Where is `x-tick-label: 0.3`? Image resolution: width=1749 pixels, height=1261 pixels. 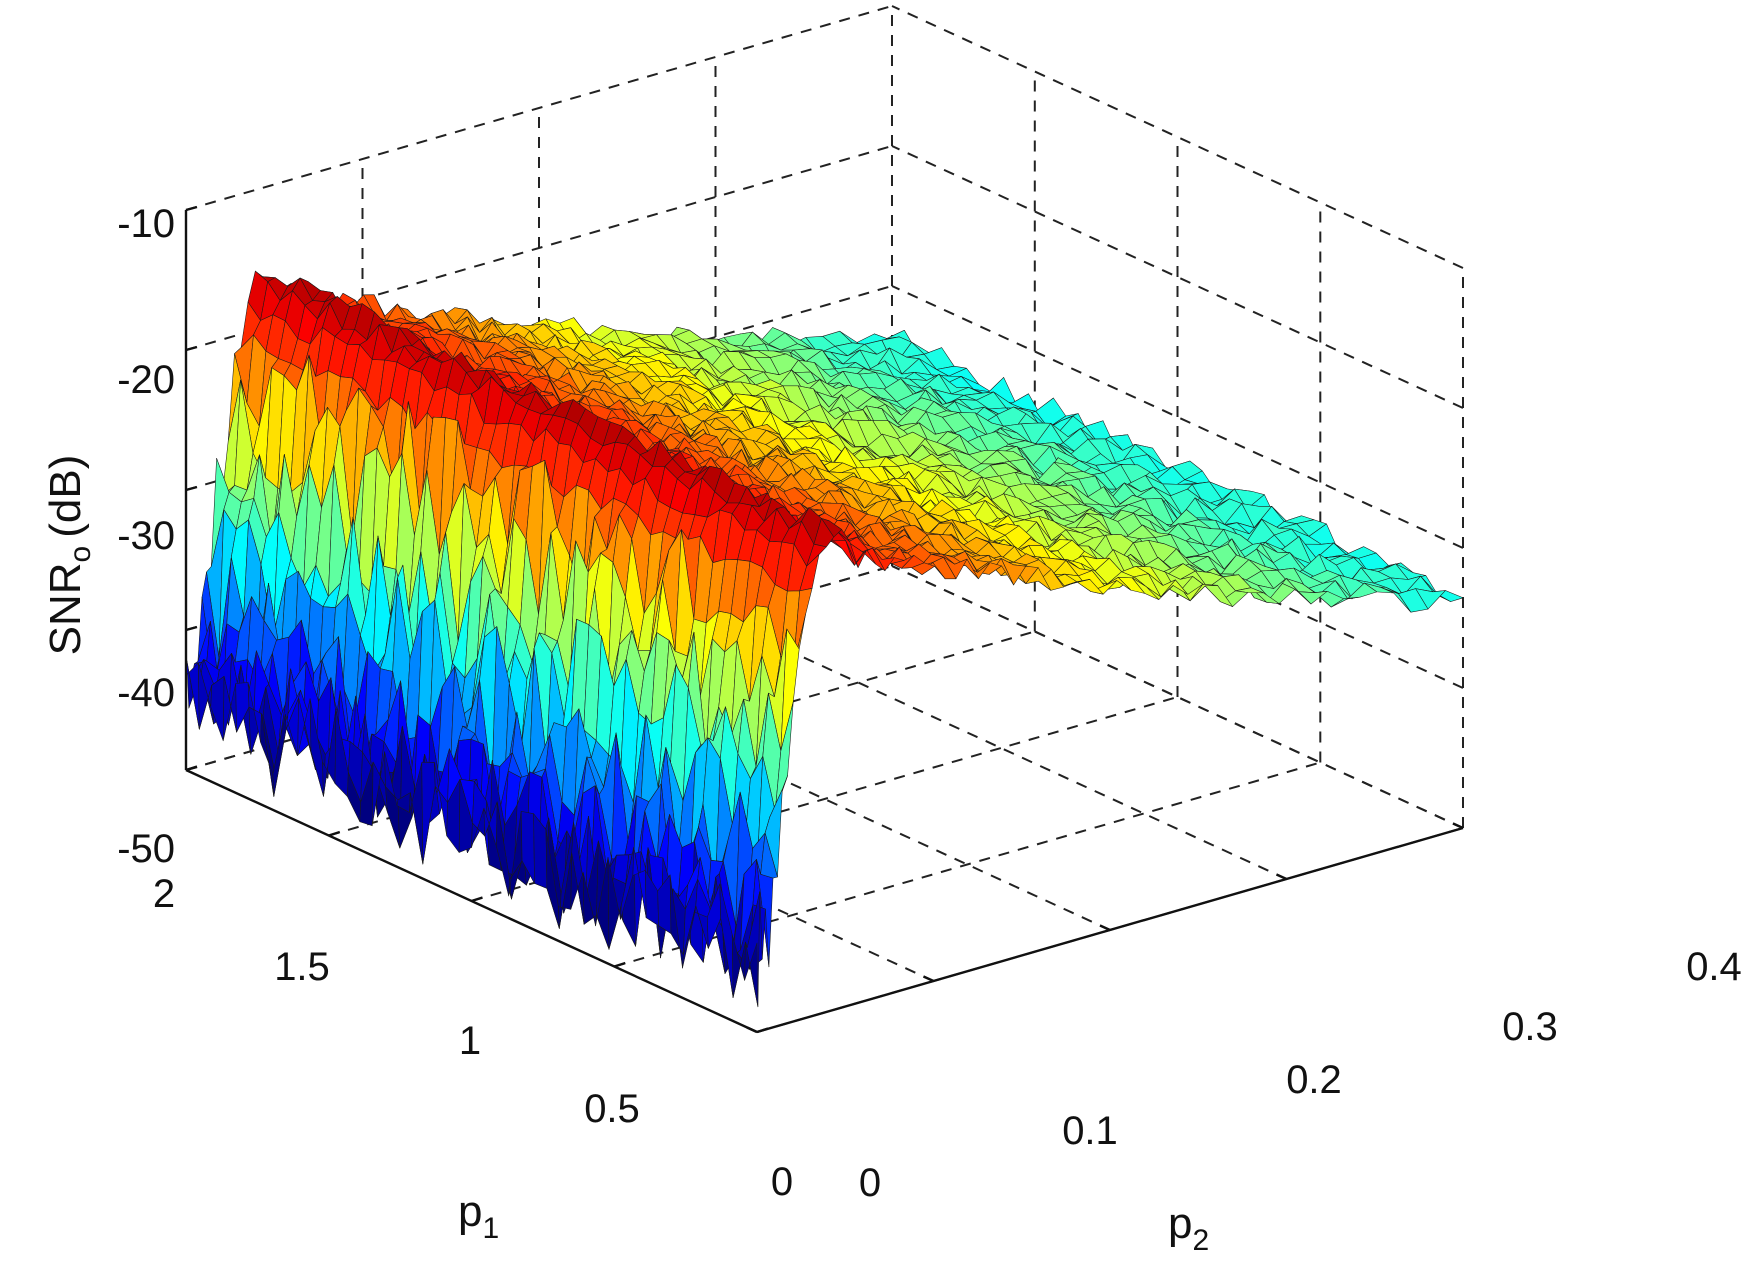
x-tick-label: 0.3 is located at coordinates (1530, 1027).